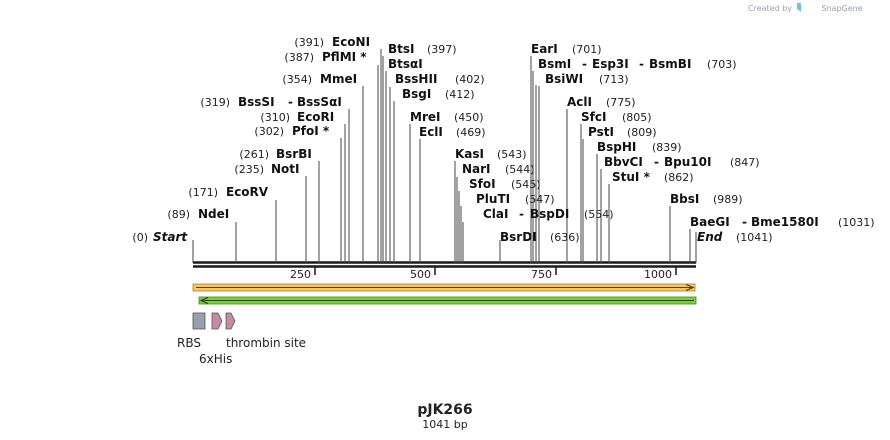  What do you see at coordinates (247, 192) in the screenshot?
I see `site-label: EcoRV` at bounding box center [247, 192].